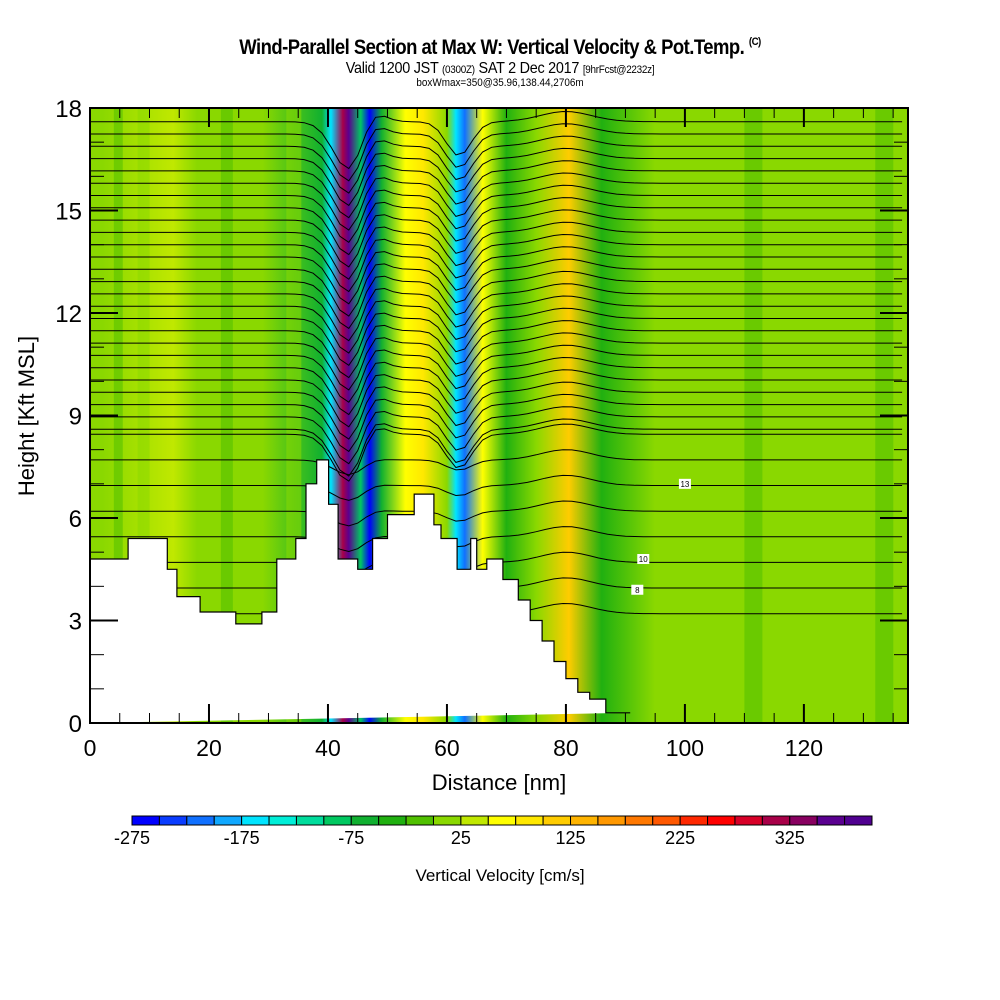  I want to click on y-tick-label: 6, so click(75, 519).